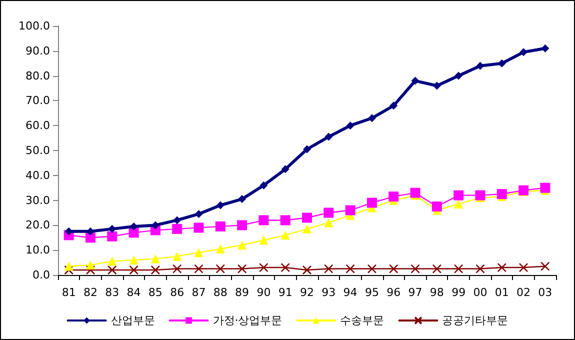 The height and width of the screenshot is (340, 575). What do you see at coordinates (38, 75) in the screenshot?
I see `y-tick-label: 80.0` at bounding box center [38, 75].